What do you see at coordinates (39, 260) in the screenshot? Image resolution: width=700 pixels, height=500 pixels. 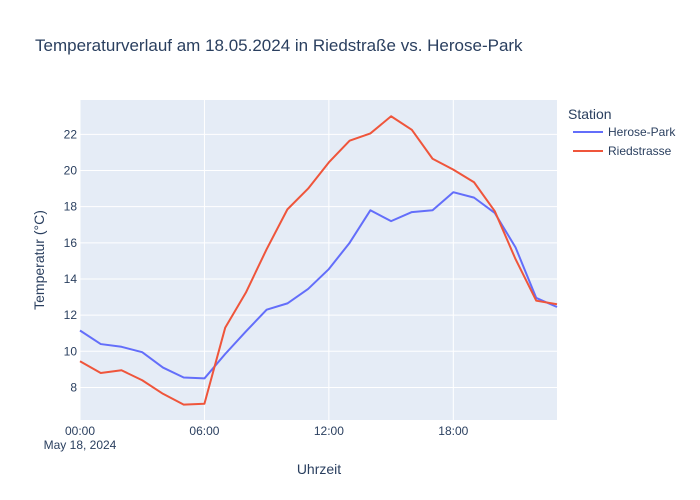 I see `y-axis-title: Temperatur (°C)` at bounding box center [39, 260].